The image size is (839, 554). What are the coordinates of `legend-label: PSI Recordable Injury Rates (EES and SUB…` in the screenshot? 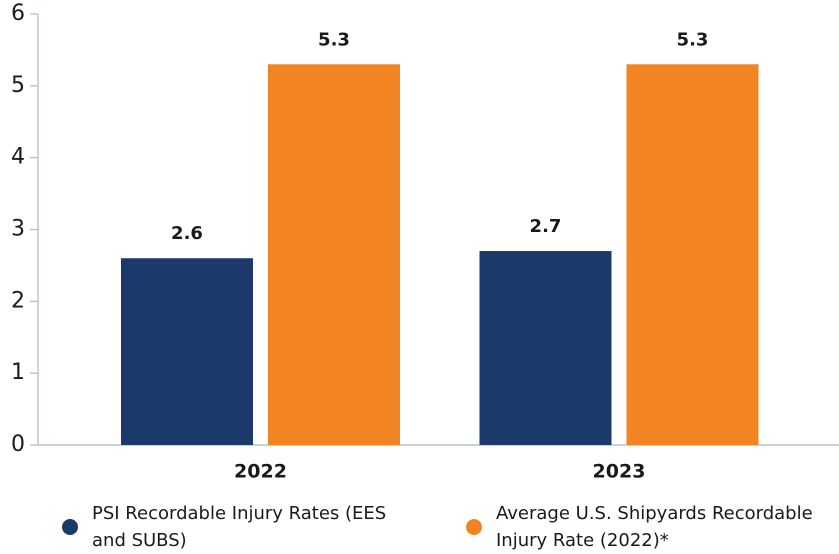 It's located at (239, 527).